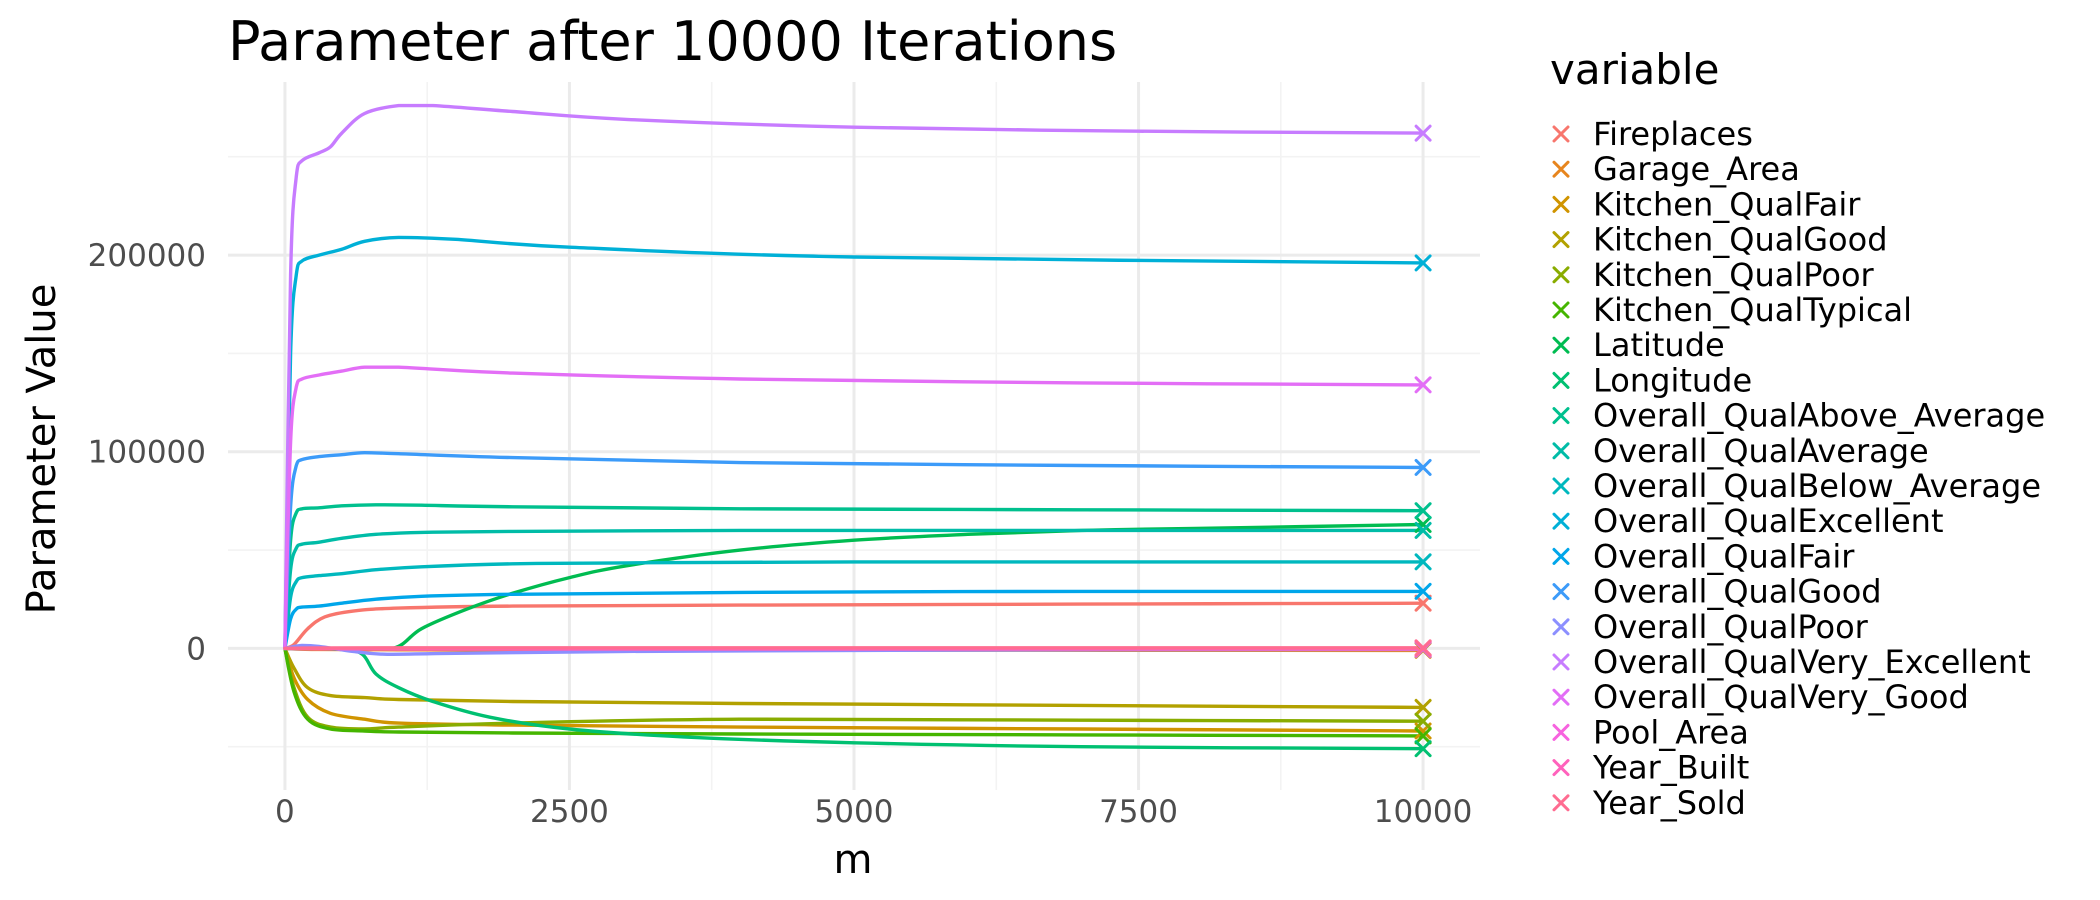 This screenshot has height=900, width=2100. What do you see at coordinates (1634, 69) in the screenshot?
I see `legend-title: variable` at bounding box center [1634, 69].